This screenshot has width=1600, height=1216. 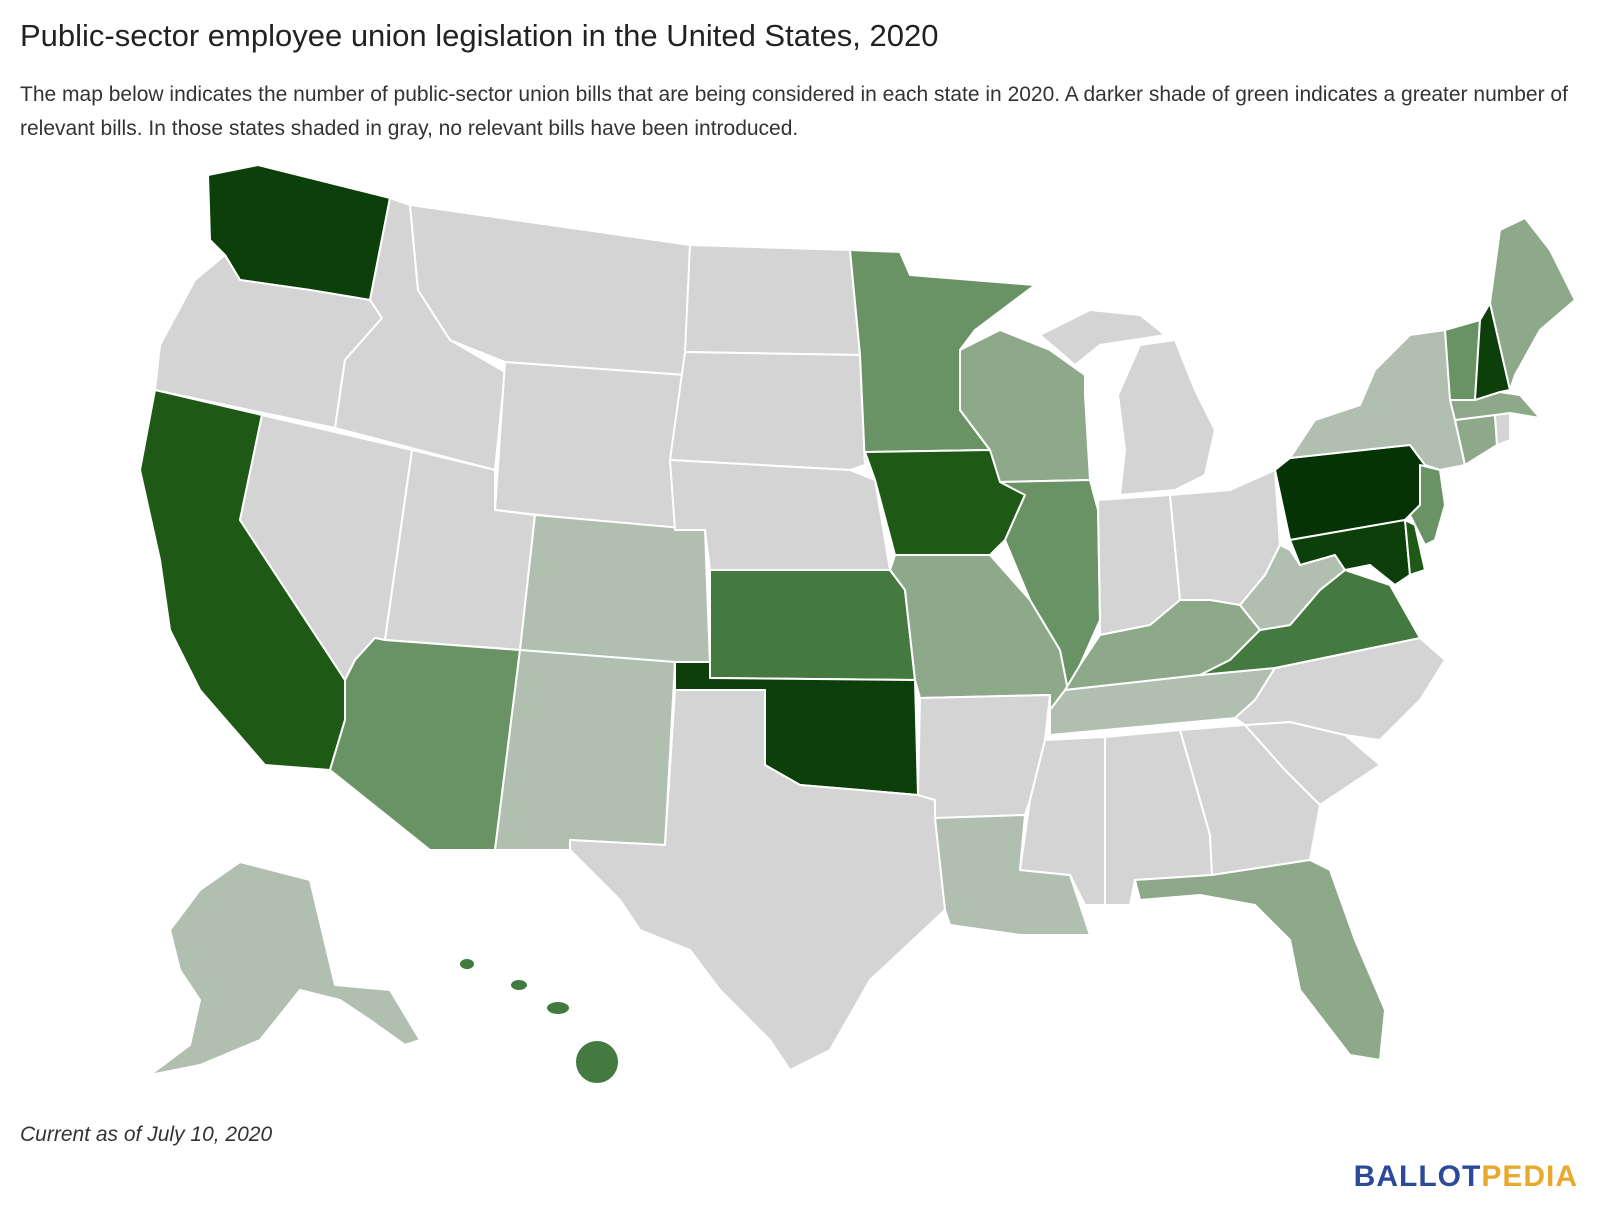 What do you see at coordinates (590, 446) in the screenshot?
I see `state-WY` at bounding box center [590, 446].